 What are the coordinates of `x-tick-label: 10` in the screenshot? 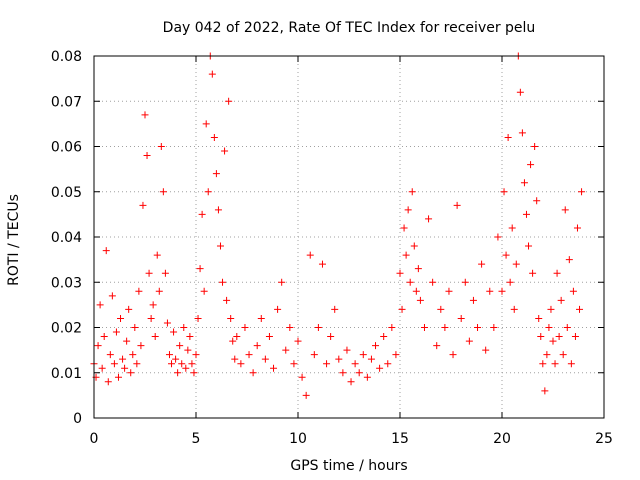 It's located at (298, 439).